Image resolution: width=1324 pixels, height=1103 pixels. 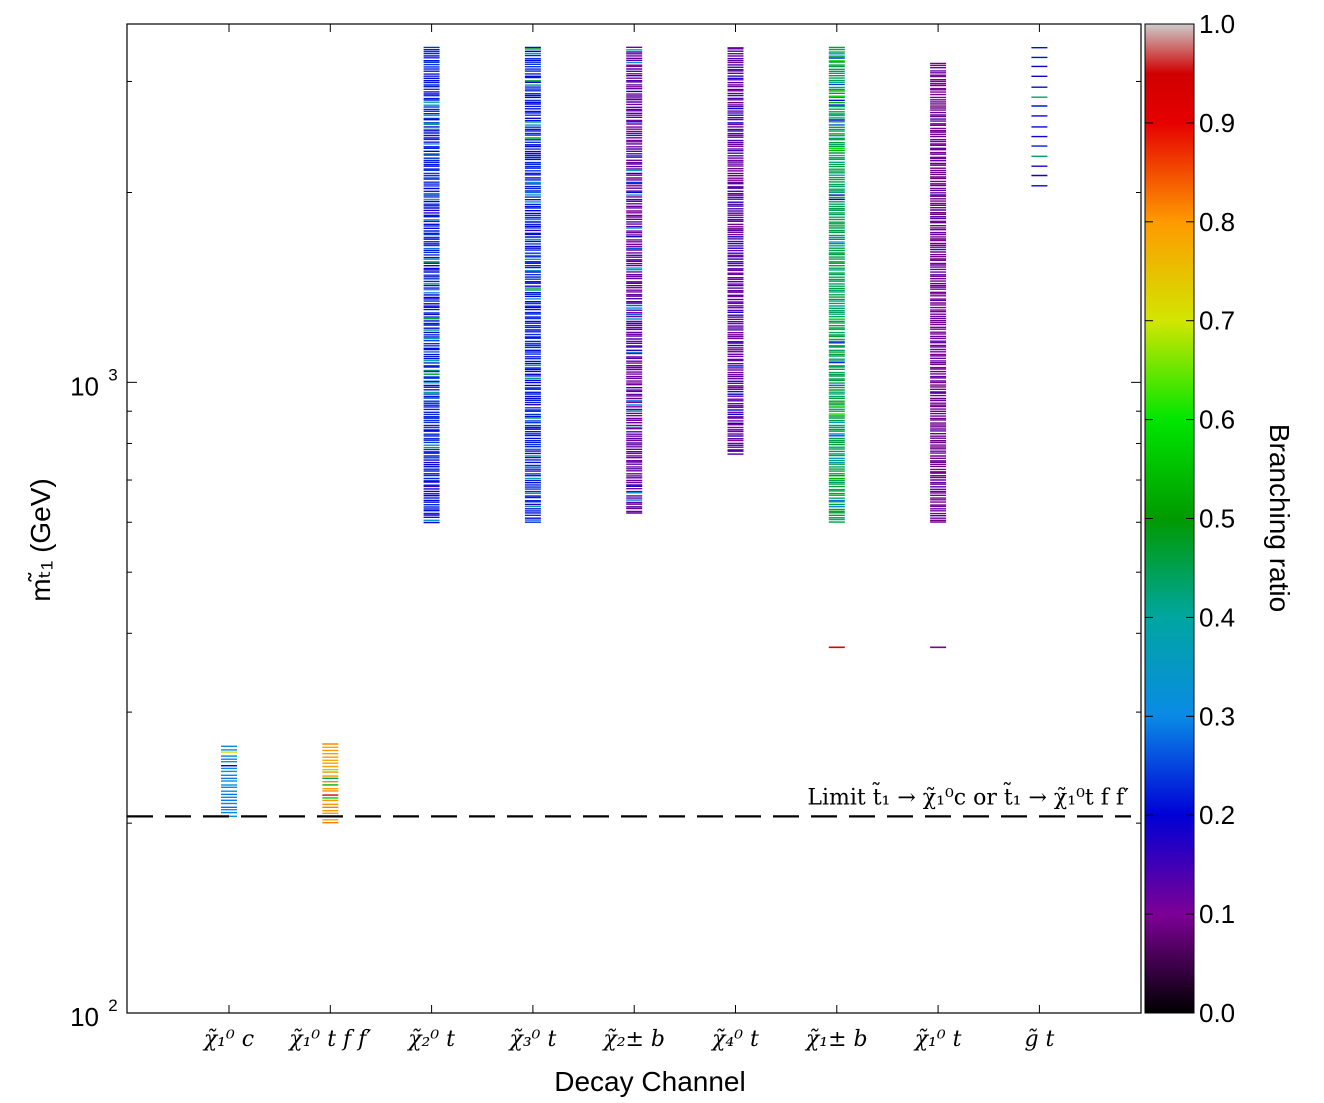 What do you see at coordinates (1217, 519) in the screenshot?
I see `colorbar-tick-label: 0.5` at bounding box center [1217, 519].